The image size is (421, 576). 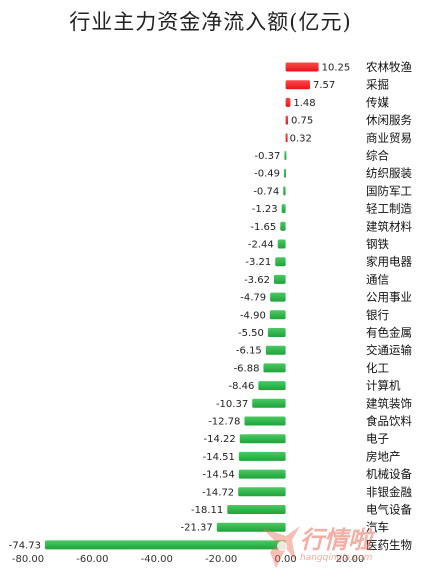 I want to click on value-label-21: -14.22, so click(x=220, y=439).